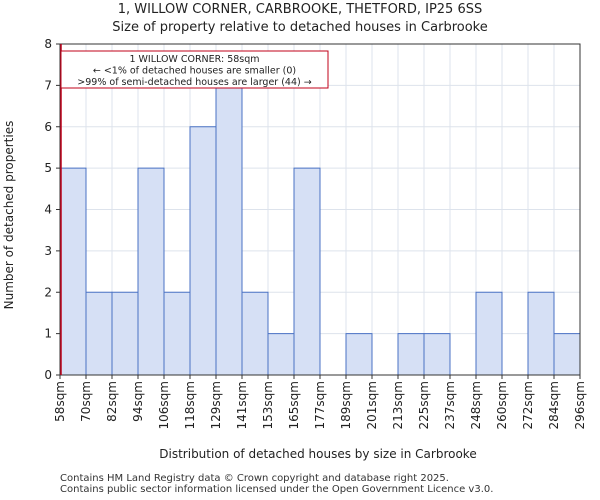 This screenshot has height=500, width=600. I want to click on x-tick-label: 118sqm, so click(190, 405).